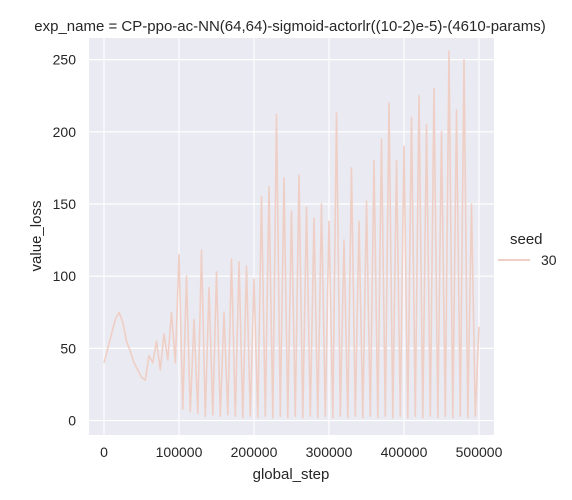 The width and height of the screenshot is (572, 500). What do you see at coordinates (291, 474) in the screenshot?
I see `x-axis-label: global_step` at bounding box center [291, 474].